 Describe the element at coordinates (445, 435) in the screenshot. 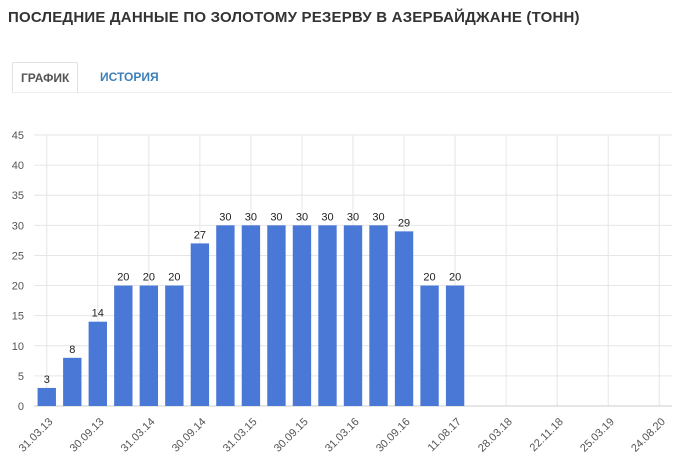

I see `x-tick-label: 11.08.17` at that location.